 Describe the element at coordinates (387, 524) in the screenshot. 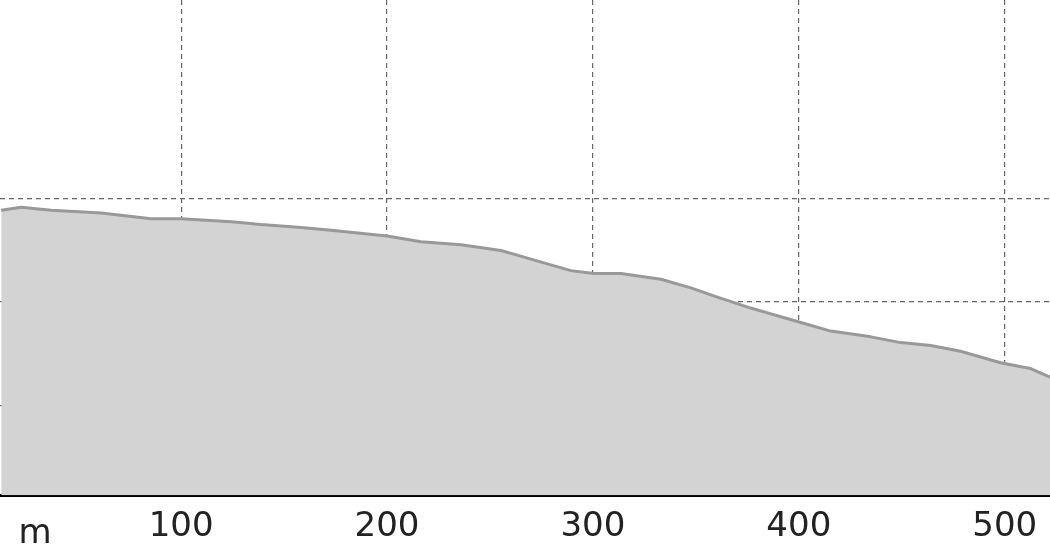

I see `x-tick-label: 200` at that location.